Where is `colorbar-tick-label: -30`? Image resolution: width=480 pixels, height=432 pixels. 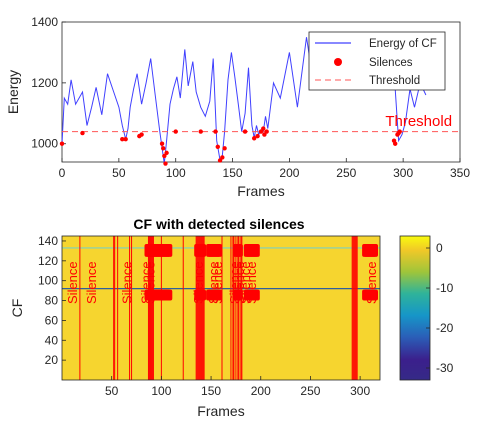
colorbar-tick-label: -30 is located at coordinates (445, 368).